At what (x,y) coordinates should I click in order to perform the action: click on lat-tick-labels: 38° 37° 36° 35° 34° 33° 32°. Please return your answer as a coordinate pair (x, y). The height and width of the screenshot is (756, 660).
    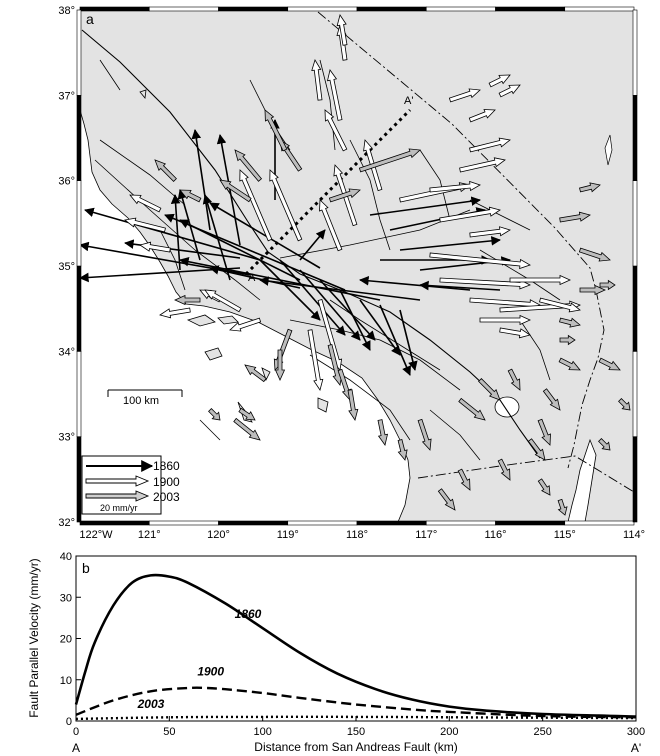
    Looking at the image, I should click on (66, 267).